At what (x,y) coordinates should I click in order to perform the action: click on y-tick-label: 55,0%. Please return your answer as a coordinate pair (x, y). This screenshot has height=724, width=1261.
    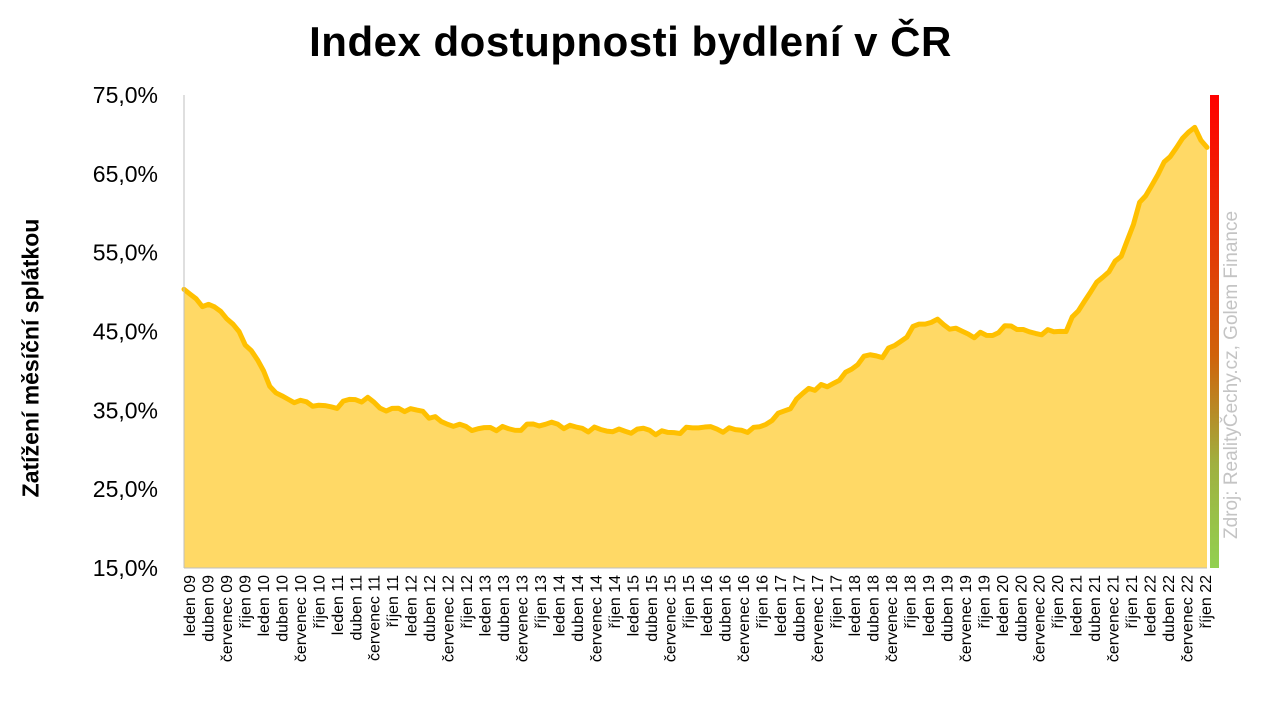
    Looking at the image, I should click on (125, 253).